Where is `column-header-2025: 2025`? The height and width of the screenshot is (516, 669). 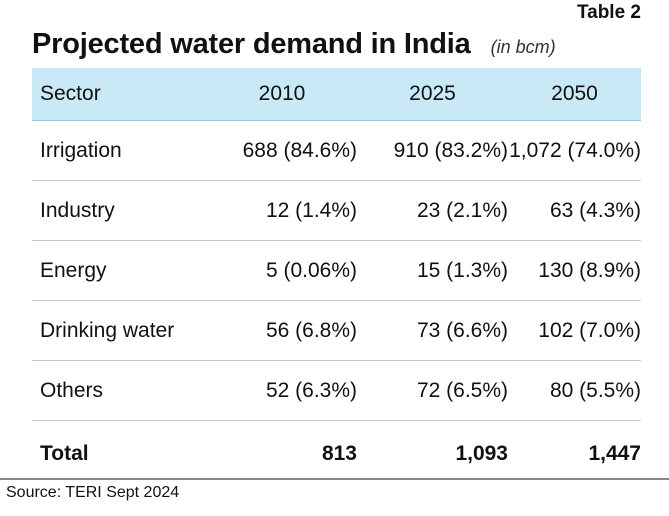
column-header-2025: 2025 is located at coordinates (432, 93).